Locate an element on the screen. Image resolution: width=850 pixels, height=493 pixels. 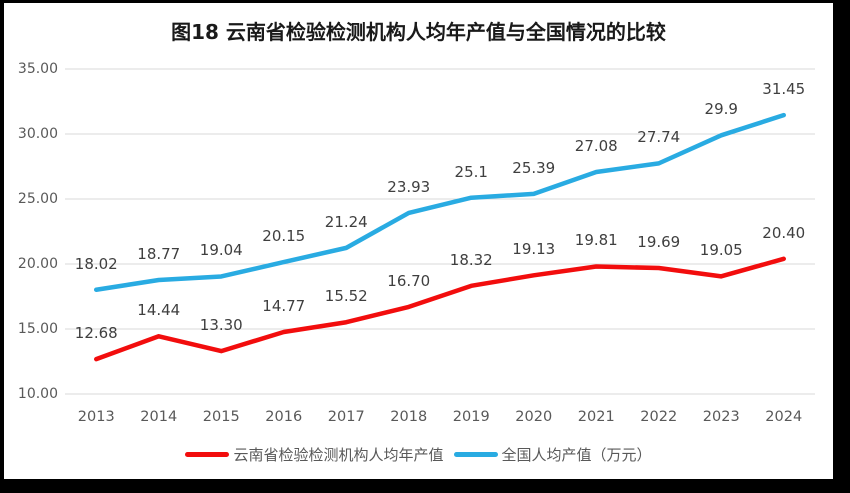
data-label: 15.52 is located at coordinates (346, 296).